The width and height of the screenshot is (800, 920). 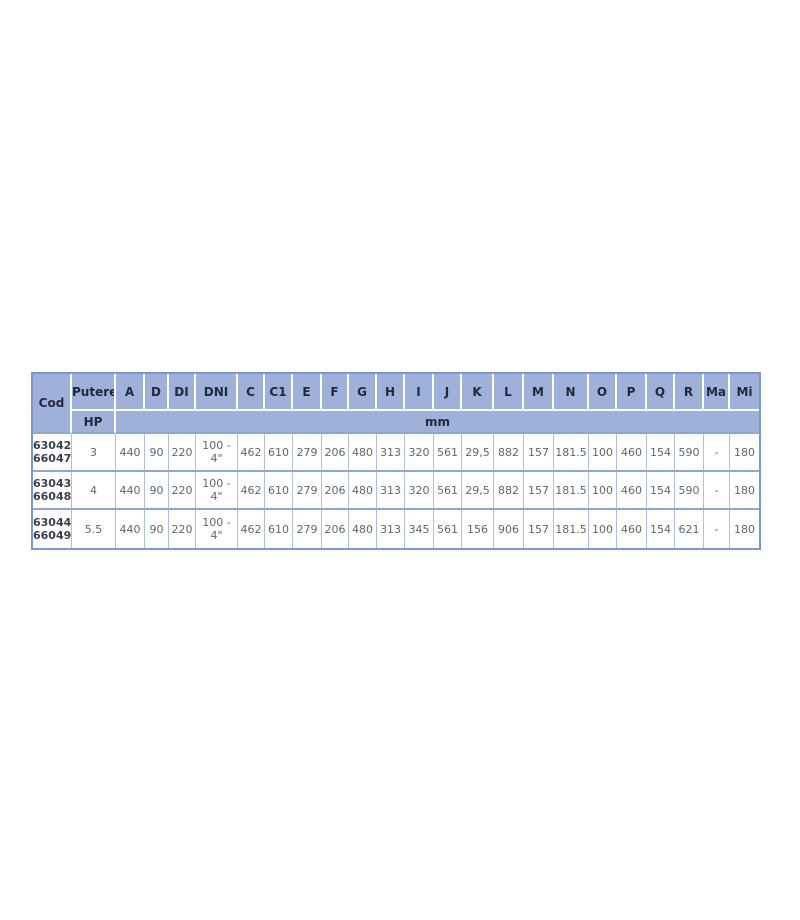 I want to click on cell-k: 156, so click(x=478, y=529).